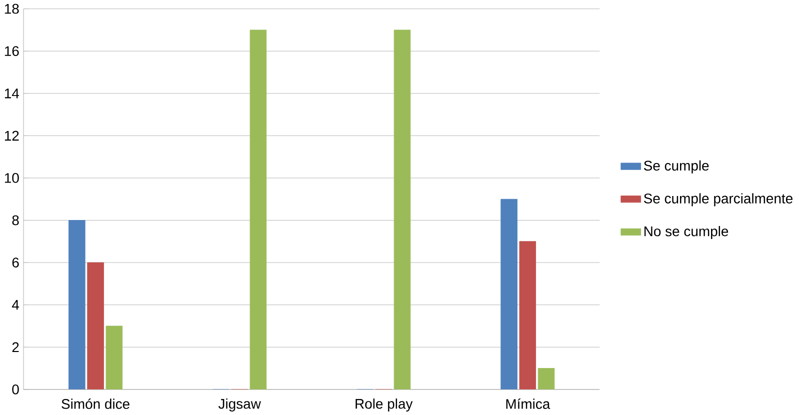 This screenshot has width=799, height=415. I want to click on x-tick-label: Mímica, so click(528, 403).